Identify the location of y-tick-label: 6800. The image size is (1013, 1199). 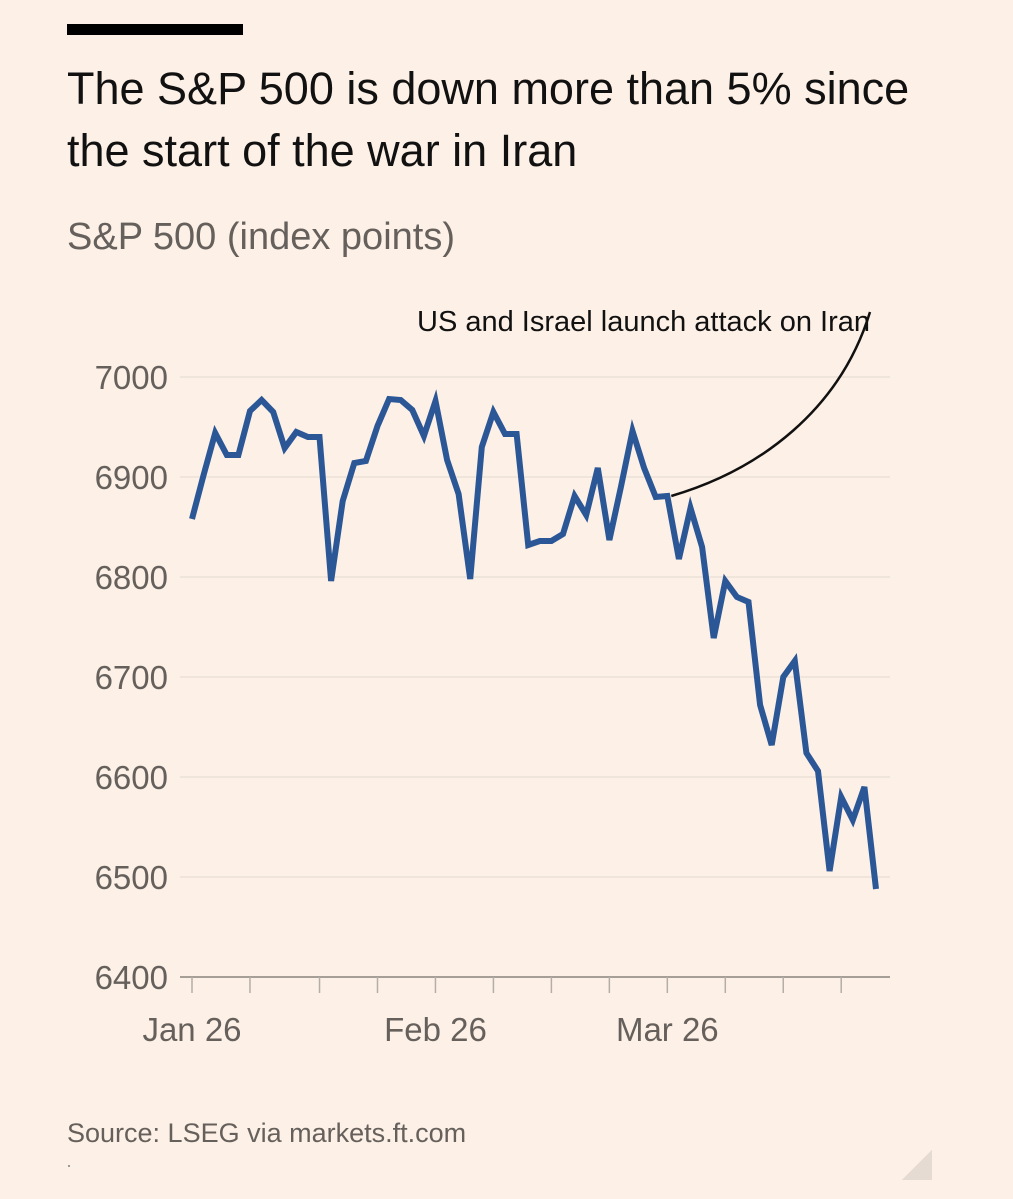
(131, 577).